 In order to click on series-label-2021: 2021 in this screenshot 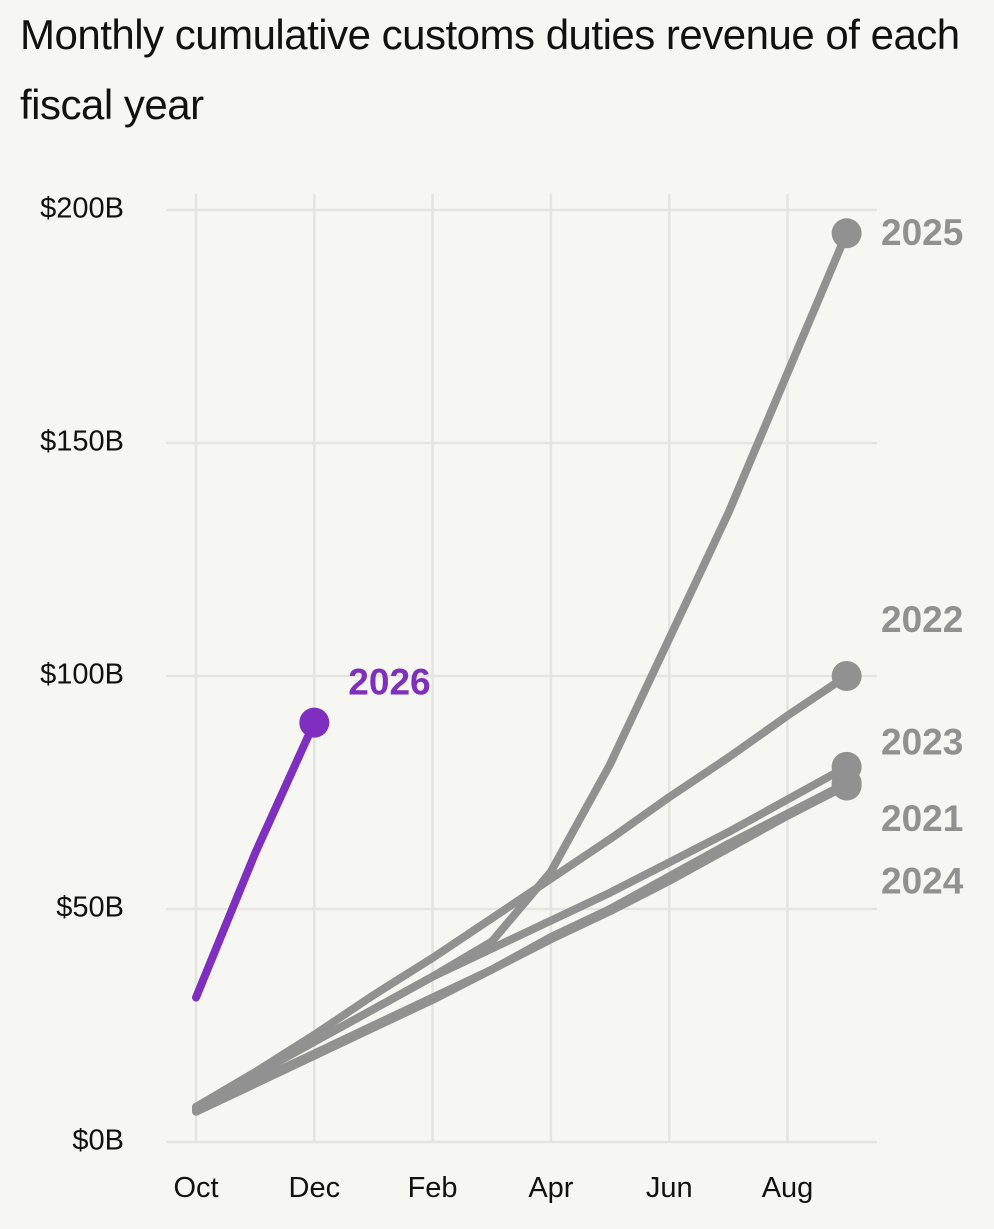, I will do `click(922, 818)`.